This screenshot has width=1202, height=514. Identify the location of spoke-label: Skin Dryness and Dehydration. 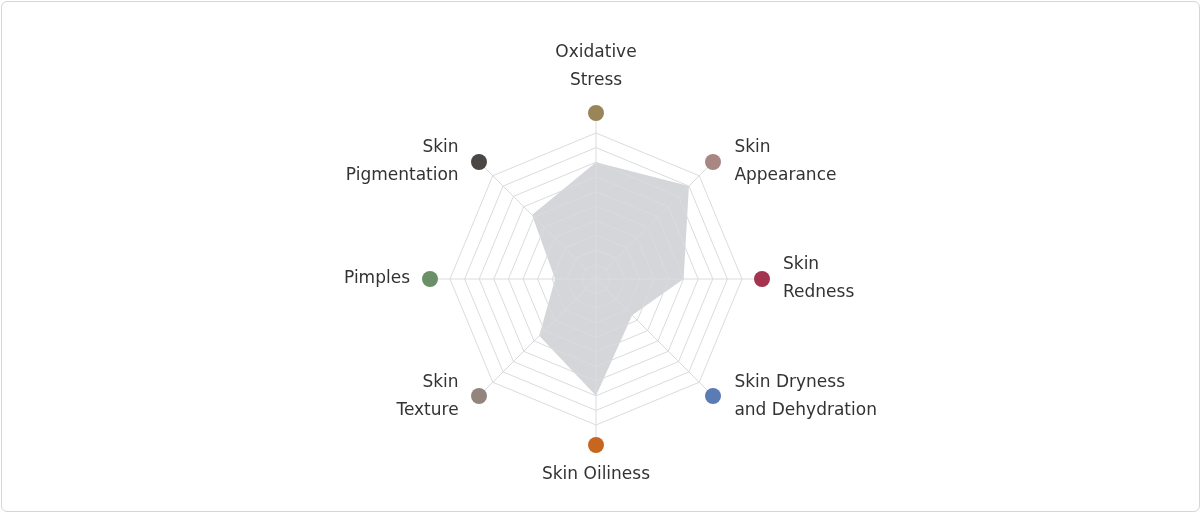
(805, 394).